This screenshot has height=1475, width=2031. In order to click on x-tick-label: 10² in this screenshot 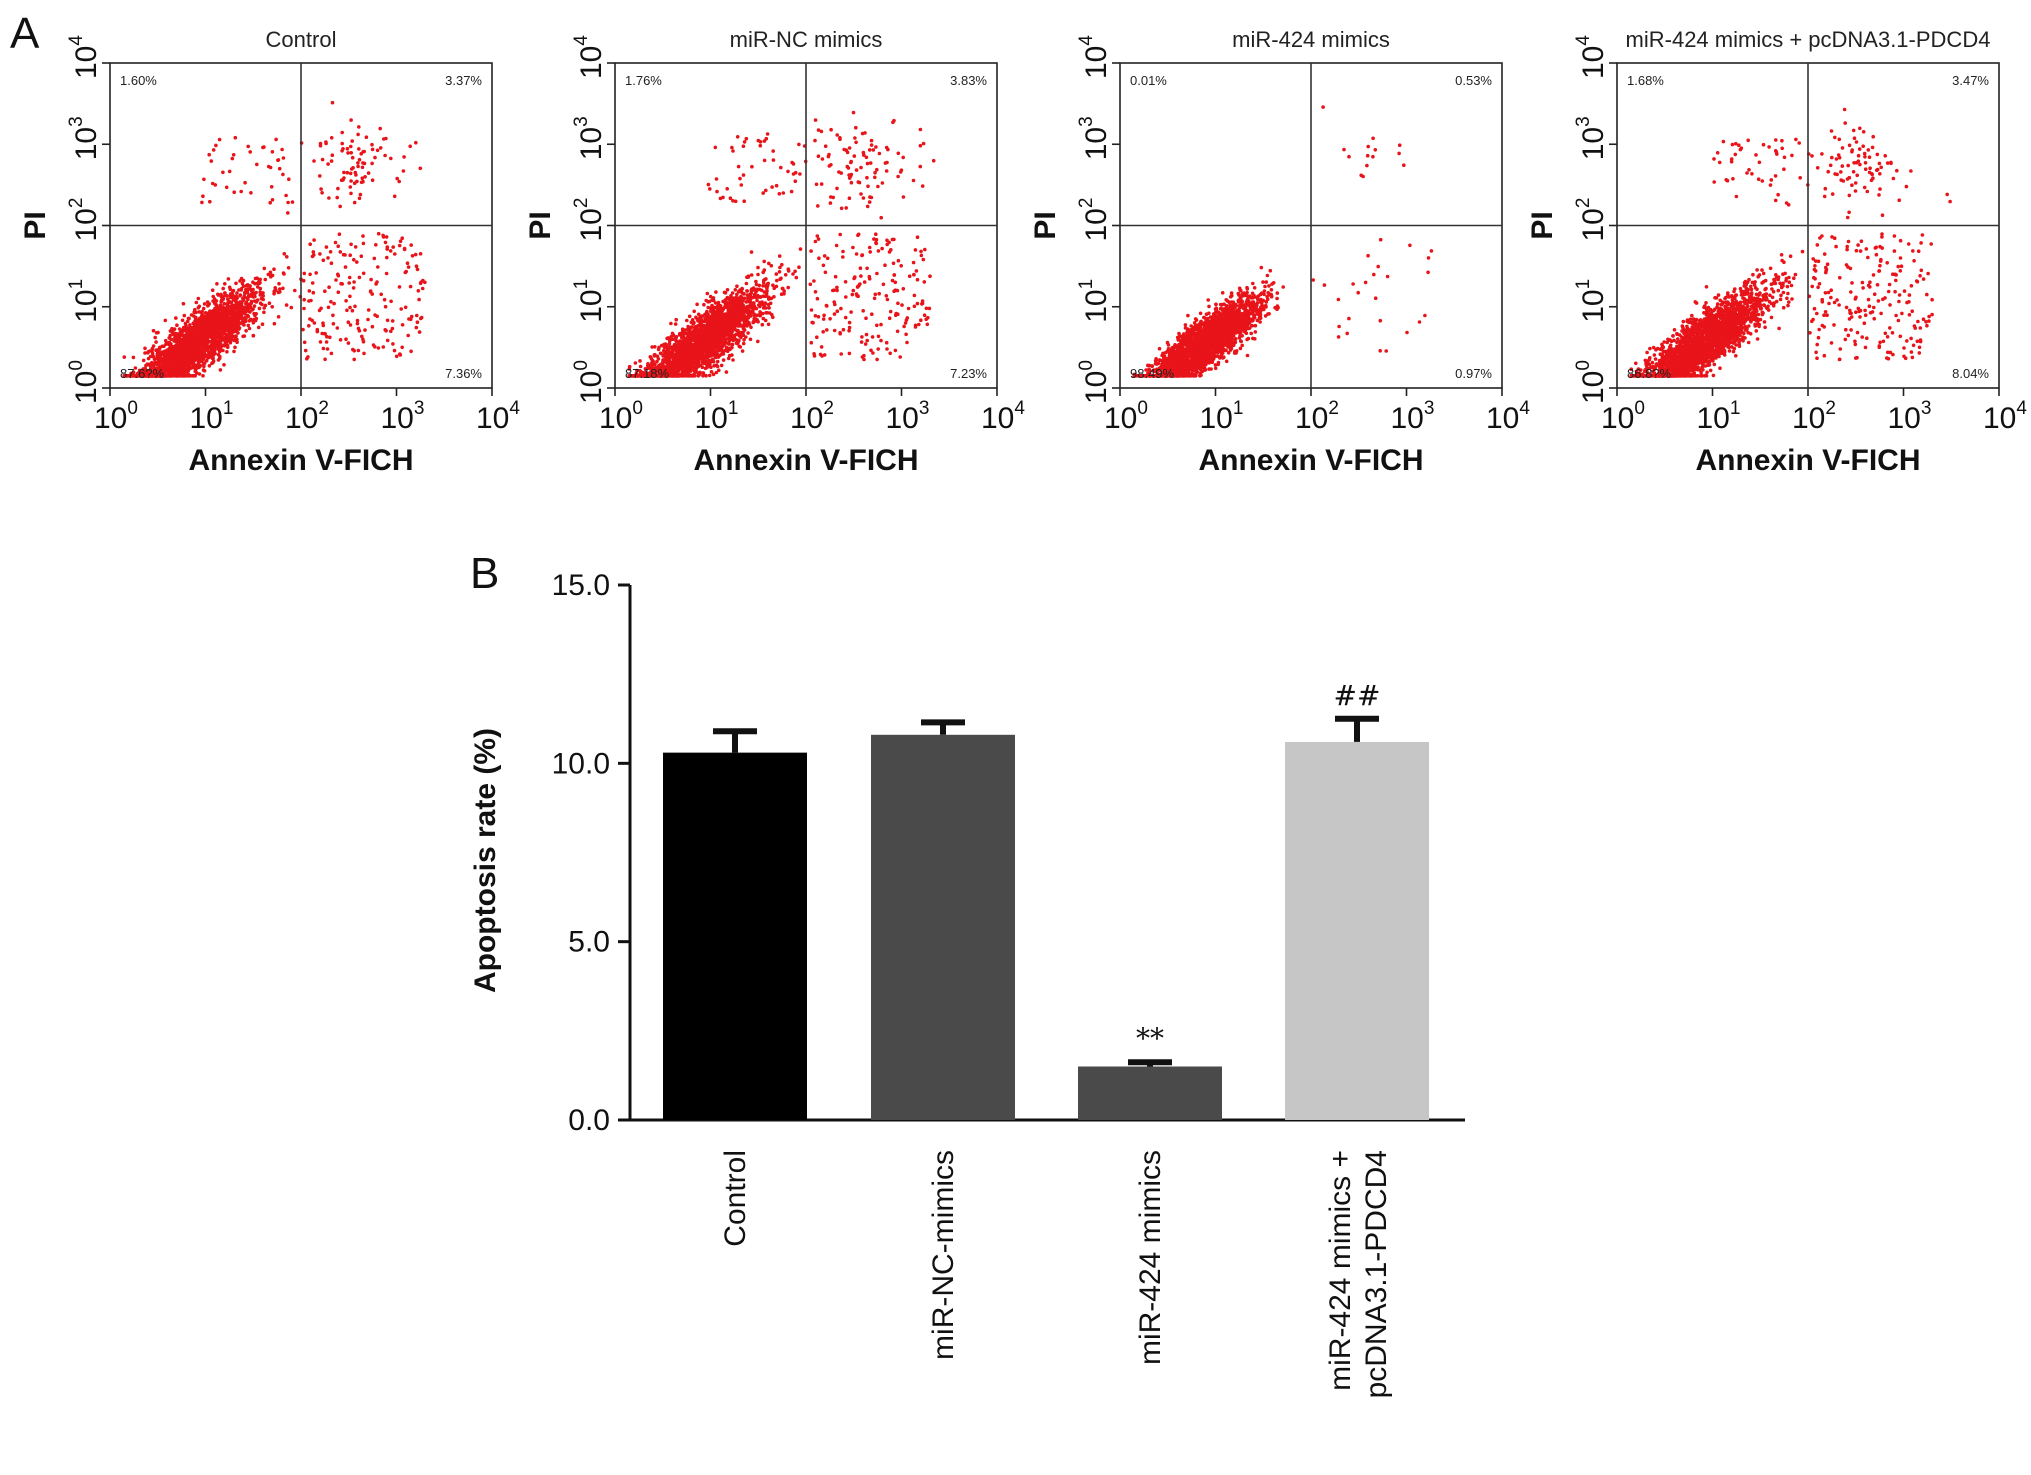, I will do `click(307, 416)`.